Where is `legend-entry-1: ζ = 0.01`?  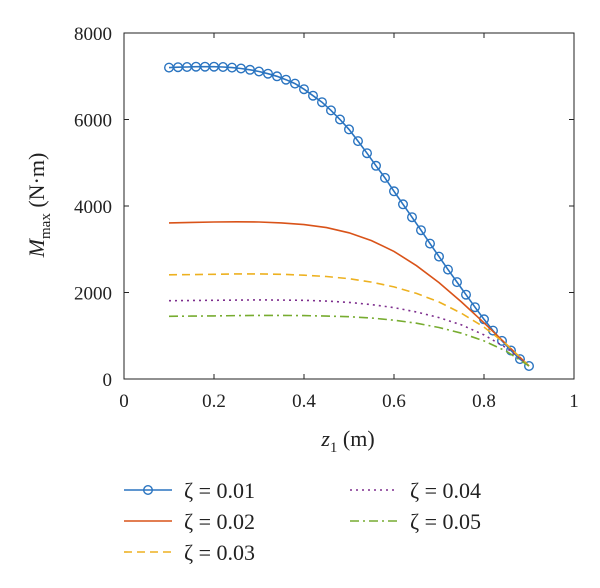
legend-entry-1: ζ = 0.01 is located at coordinates (189, 490).